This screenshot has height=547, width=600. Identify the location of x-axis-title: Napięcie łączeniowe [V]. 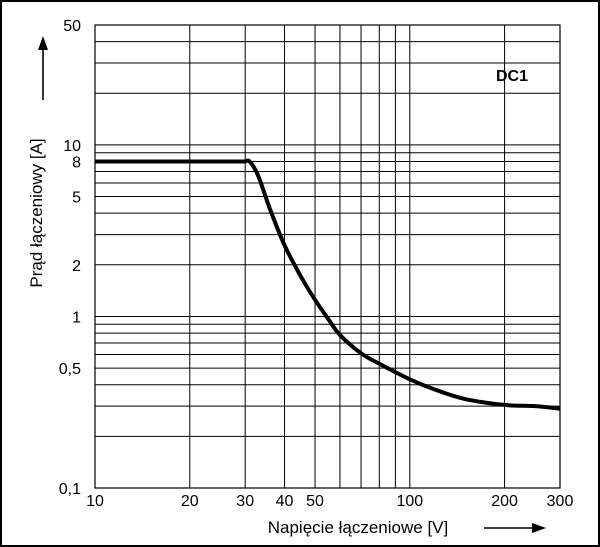
(407, 527).